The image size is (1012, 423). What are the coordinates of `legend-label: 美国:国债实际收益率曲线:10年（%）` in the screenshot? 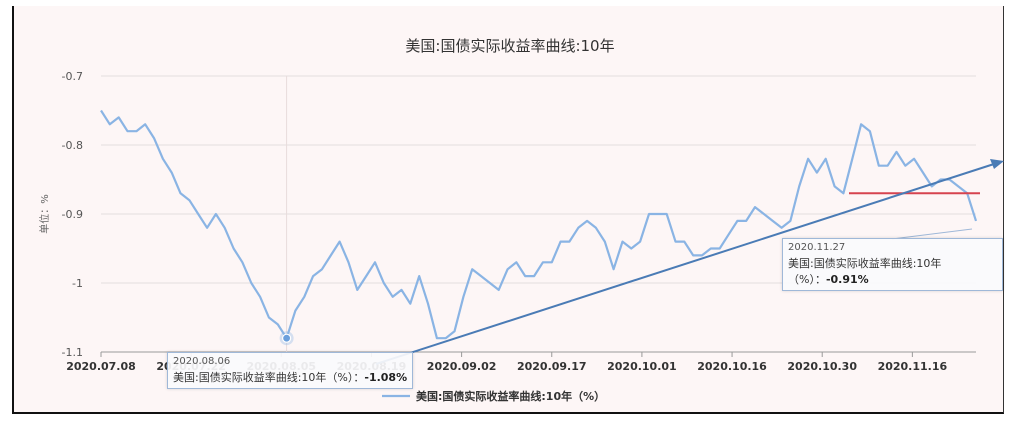 It's located at (510, 396).